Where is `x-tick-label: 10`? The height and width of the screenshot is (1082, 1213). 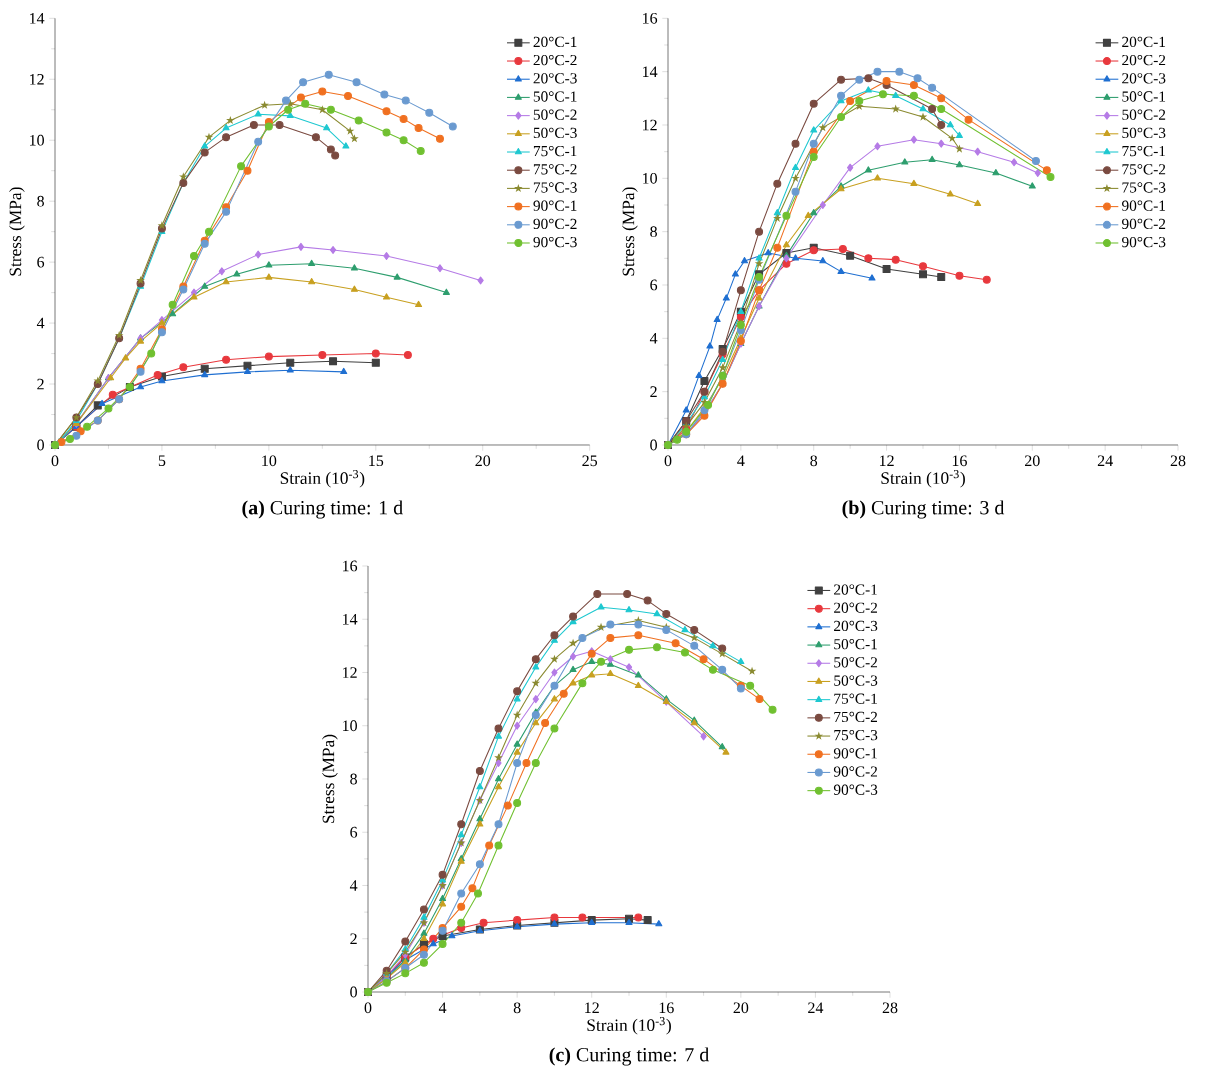
x-tick-label: 10 is located at coordinates (269, 461).